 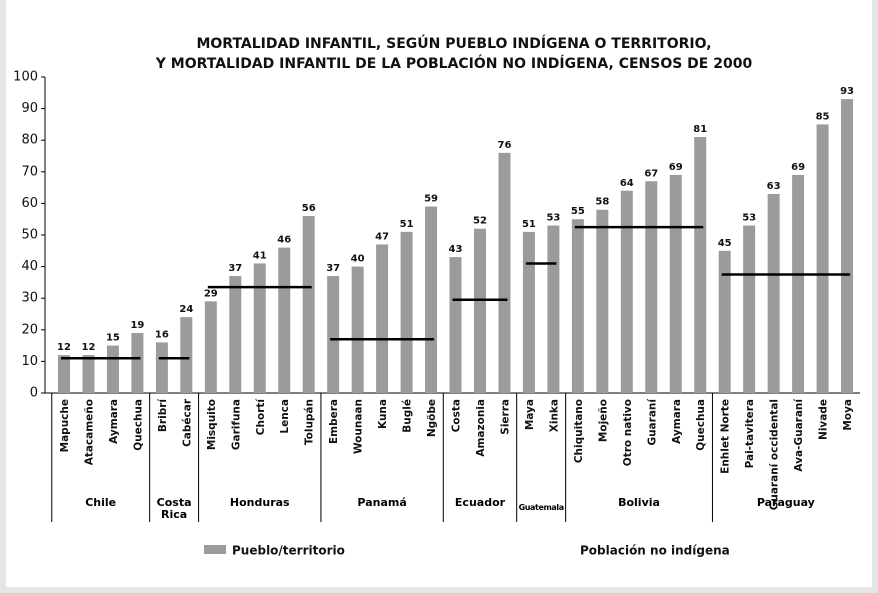 I want to click on value-label: 45, so click(x=725, y=243).